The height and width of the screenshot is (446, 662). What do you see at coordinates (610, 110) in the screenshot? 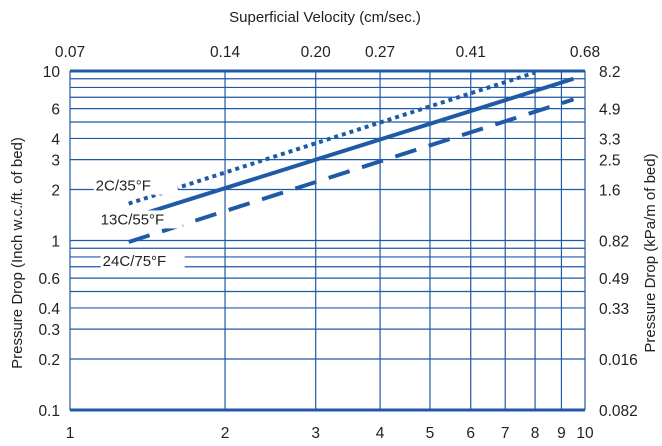
I see `right-tick-label: 4.9` at bounding box center [610, 110].